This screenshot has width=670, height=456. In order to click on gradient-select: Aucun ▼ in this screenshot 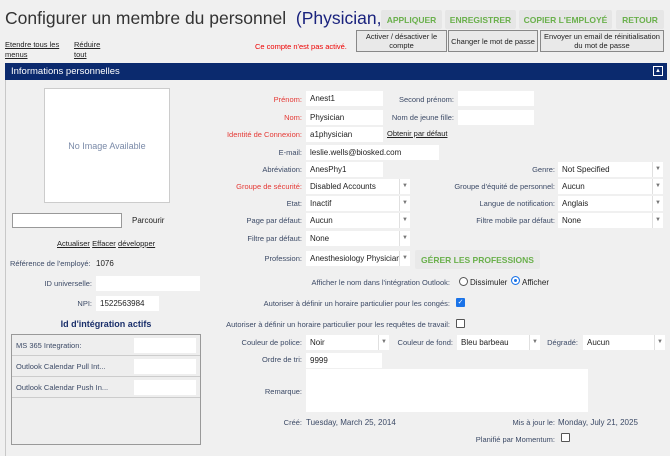, I will do `click(624, 342)`.